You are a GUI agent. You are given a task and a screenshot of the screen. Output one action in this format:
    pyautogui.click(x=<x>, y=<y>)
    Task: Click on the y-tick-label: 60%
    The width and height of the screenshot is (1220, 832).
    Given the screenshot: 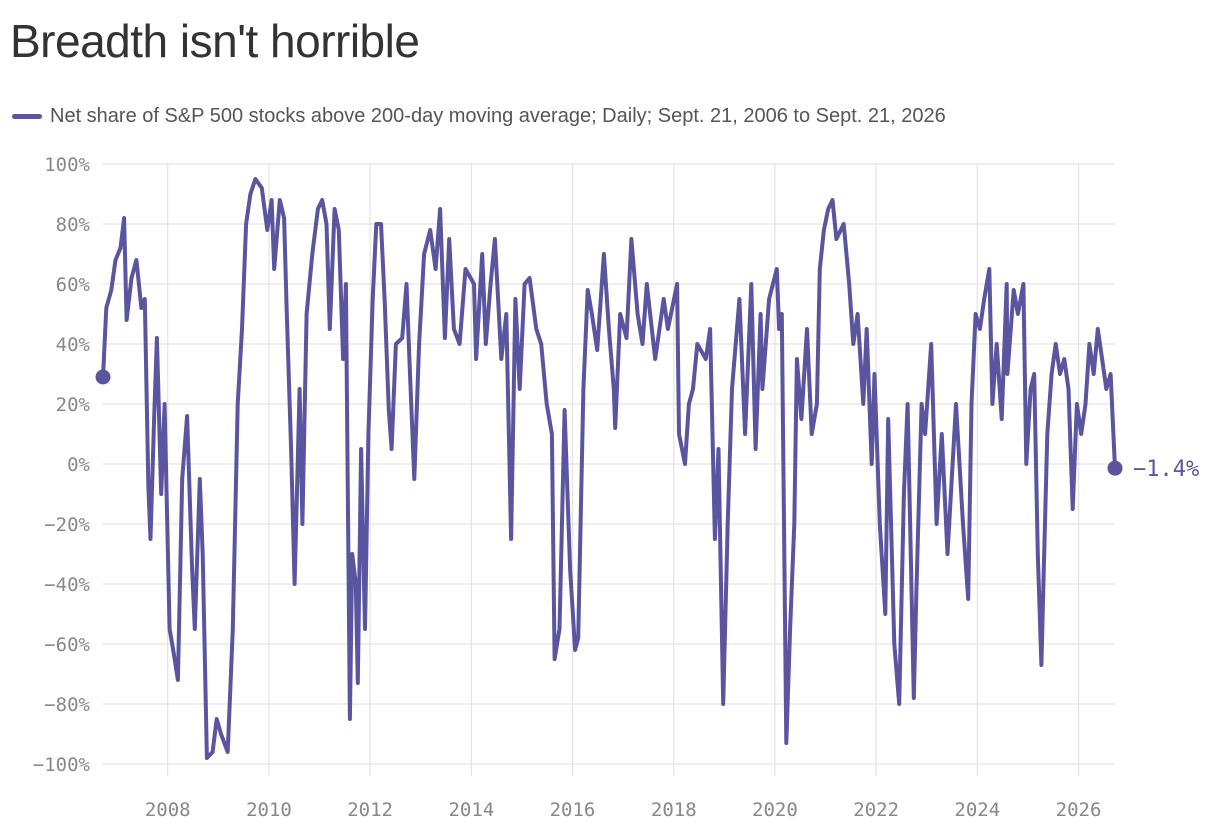 What is the action you would take?
    pyautogui.click(x=73, y=285)
    